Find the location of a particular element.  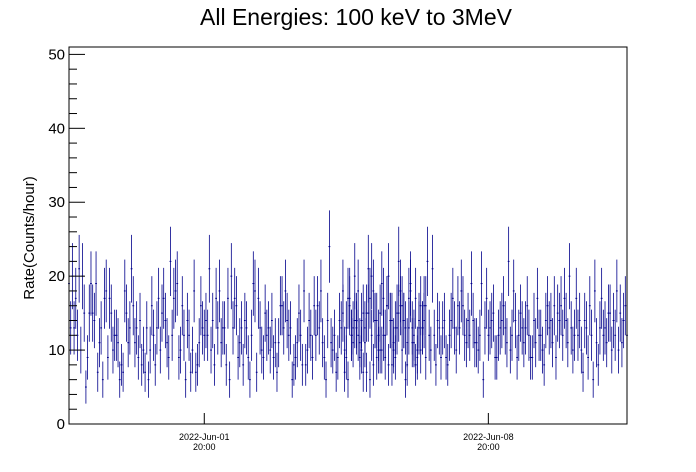

chart-title: All Energies: 100 keV to 3MeV is located at coordinates (356, 17).